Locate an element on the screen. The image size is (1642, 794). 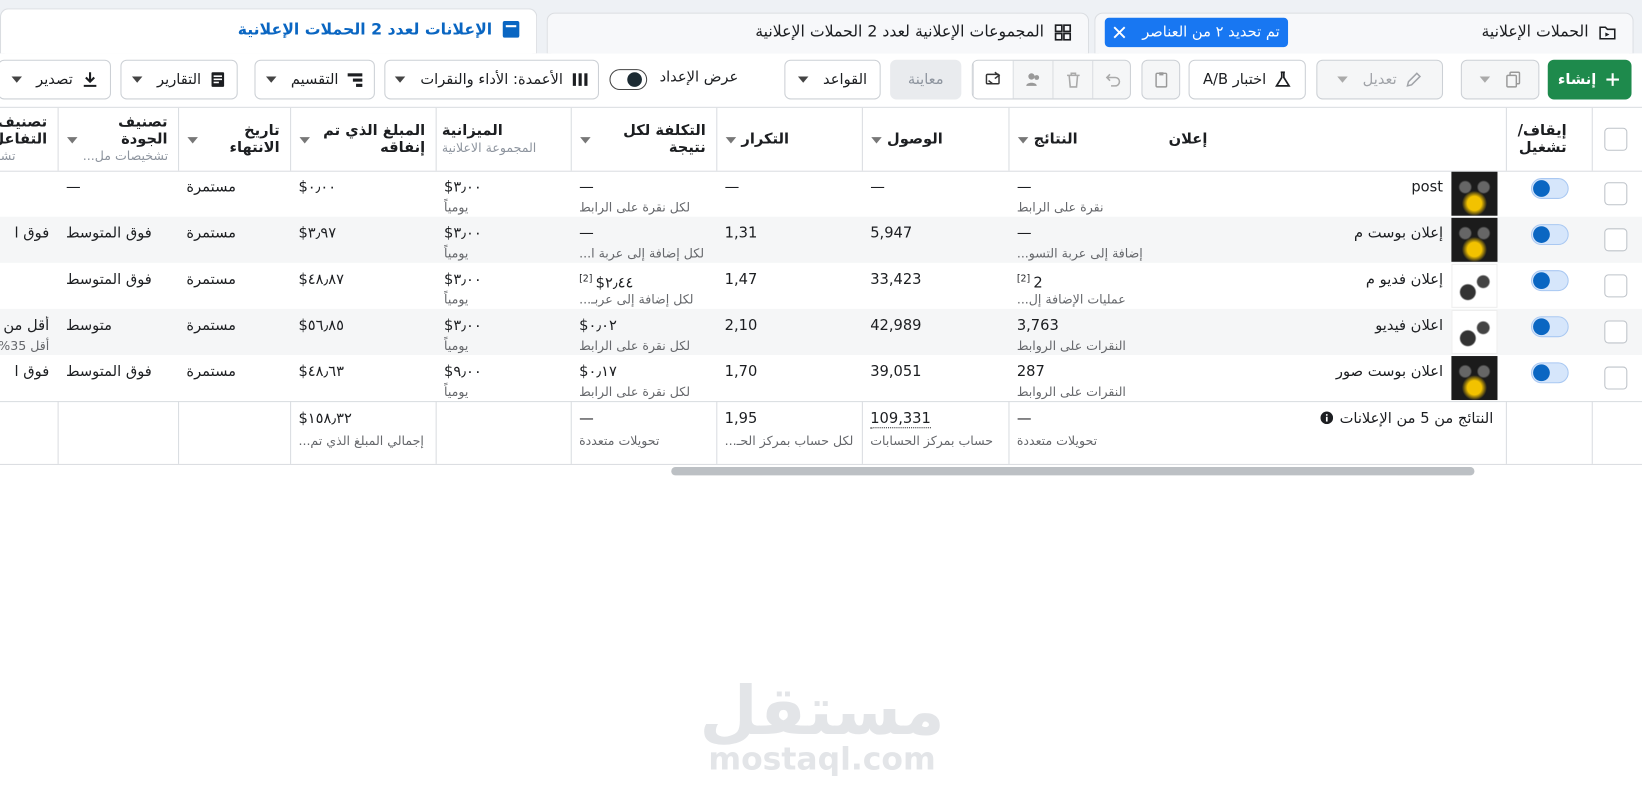
cell-line: 1,47 is located at coordinates (789, 279).